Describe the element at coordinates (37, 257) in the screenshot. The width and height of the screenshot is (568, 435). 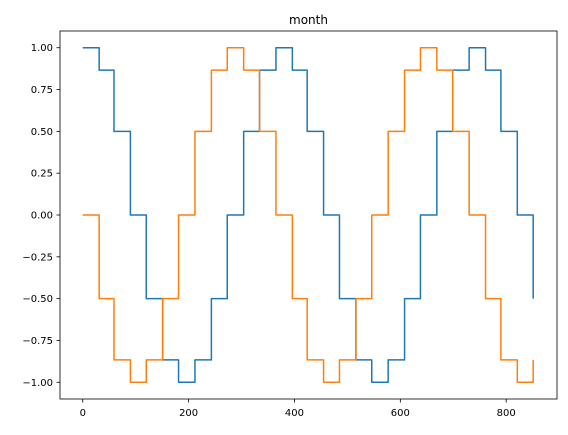
I see `y-tick-label: −0.25` at that location.